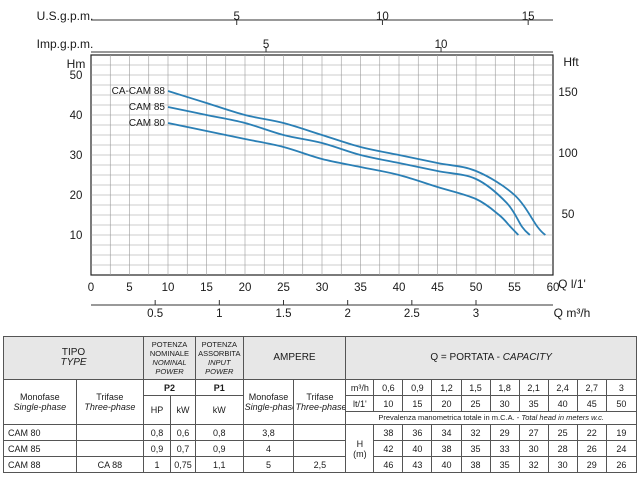 This screenshot has width=640, height=480. I want to click on amp-mono: 4, so click(268, 448).